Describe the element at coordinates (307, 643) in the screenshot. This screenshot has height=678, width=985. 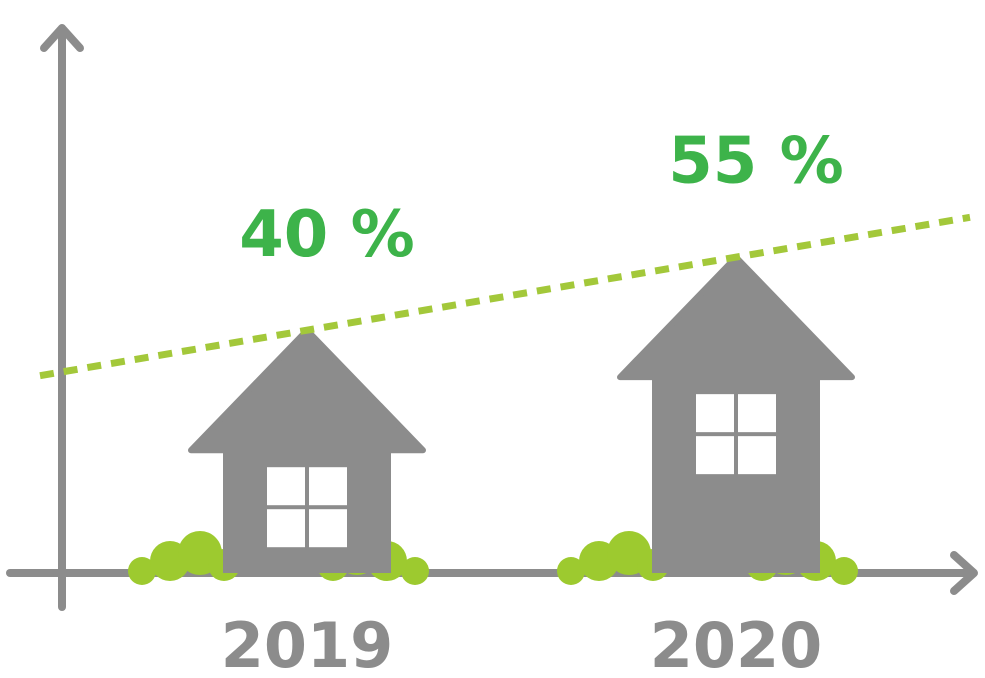
I see `x-tick-label: 2019` at that location.